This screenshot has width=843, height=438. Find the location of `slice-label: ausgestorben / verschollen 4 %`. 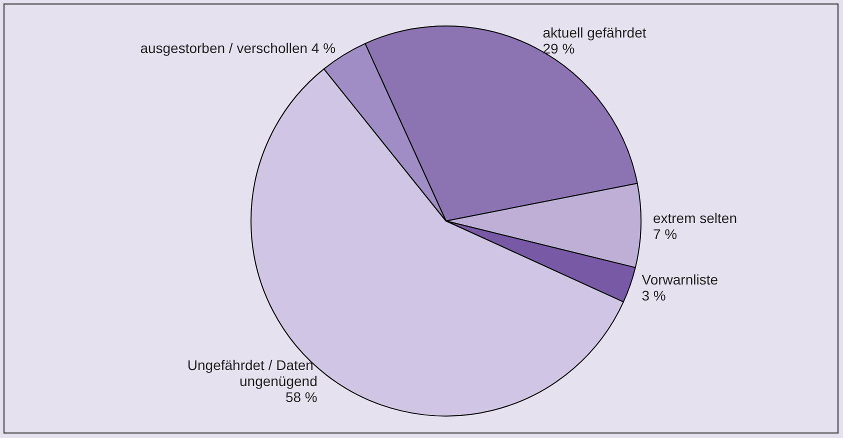

slice-label: ausgestorben / verschollen 4 % is located at coordinates (238, 48).